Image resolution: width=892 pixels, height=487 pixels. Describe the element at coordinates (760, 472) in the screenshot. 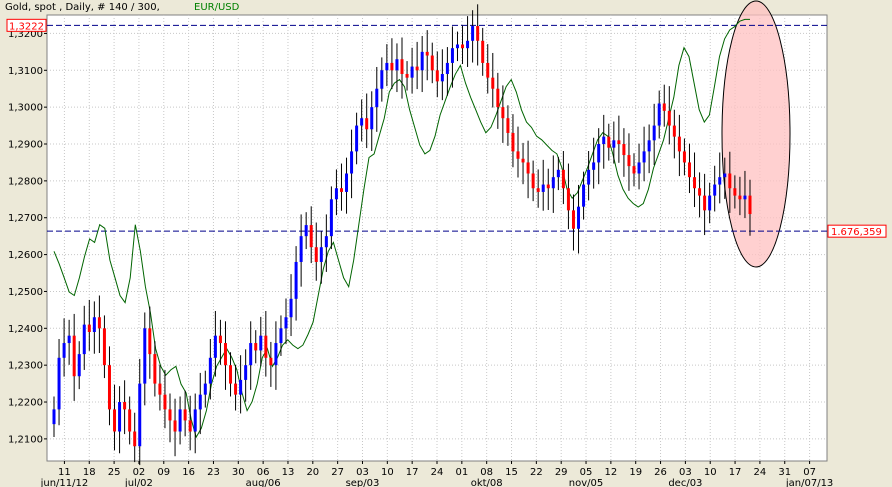

I see `x-tick-label: 24` at that location.